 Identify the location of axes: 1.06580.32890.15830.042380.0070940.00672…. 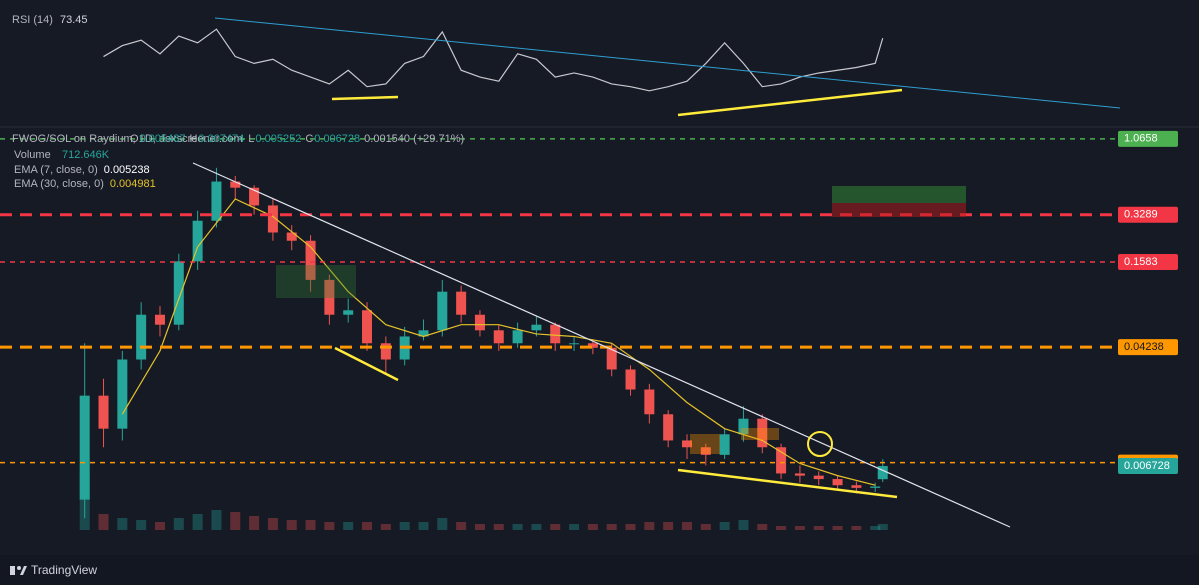
(1148, 302).